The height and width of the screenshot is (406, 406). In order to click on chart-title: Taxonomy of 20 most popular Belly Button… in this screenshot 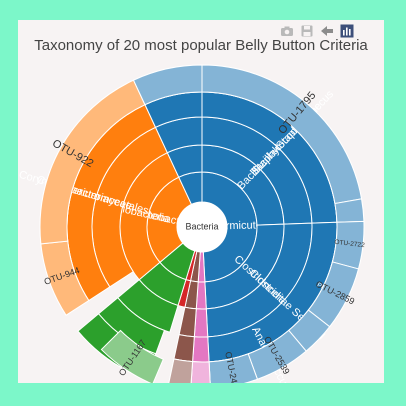, I will do `click(201, 45)`.